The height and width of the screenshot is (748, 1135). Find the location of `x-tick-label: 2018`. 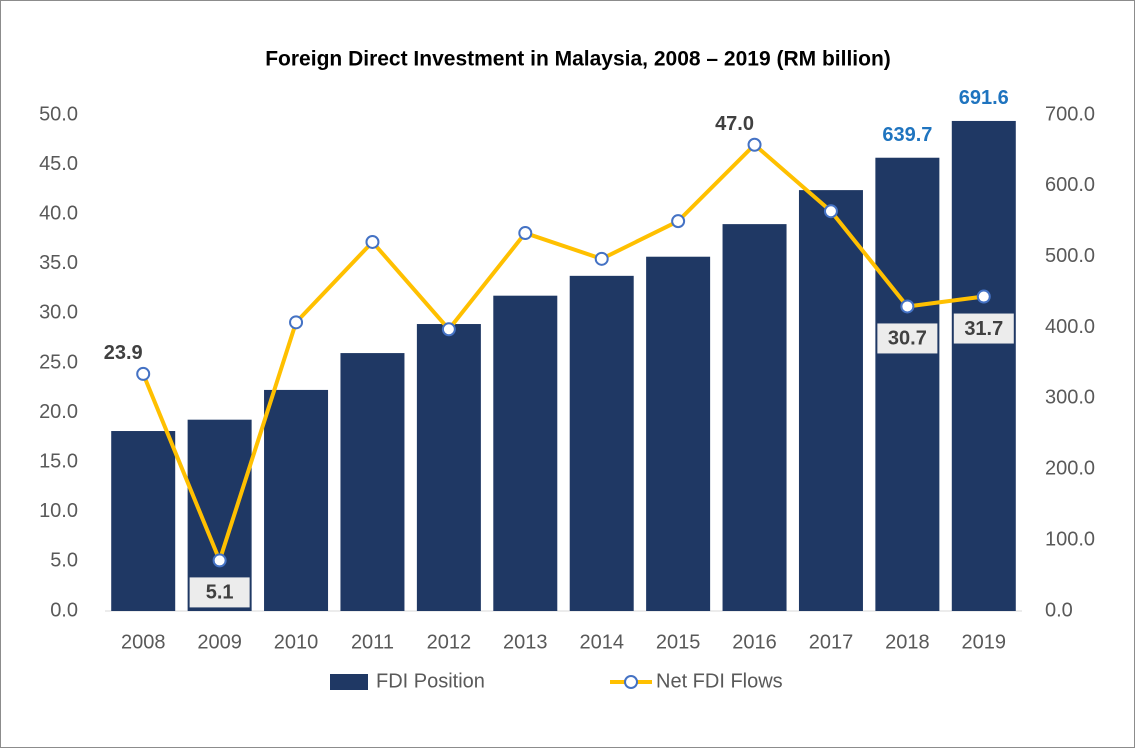

x-tick-label: 2018 is located at coordinates (907, 642).